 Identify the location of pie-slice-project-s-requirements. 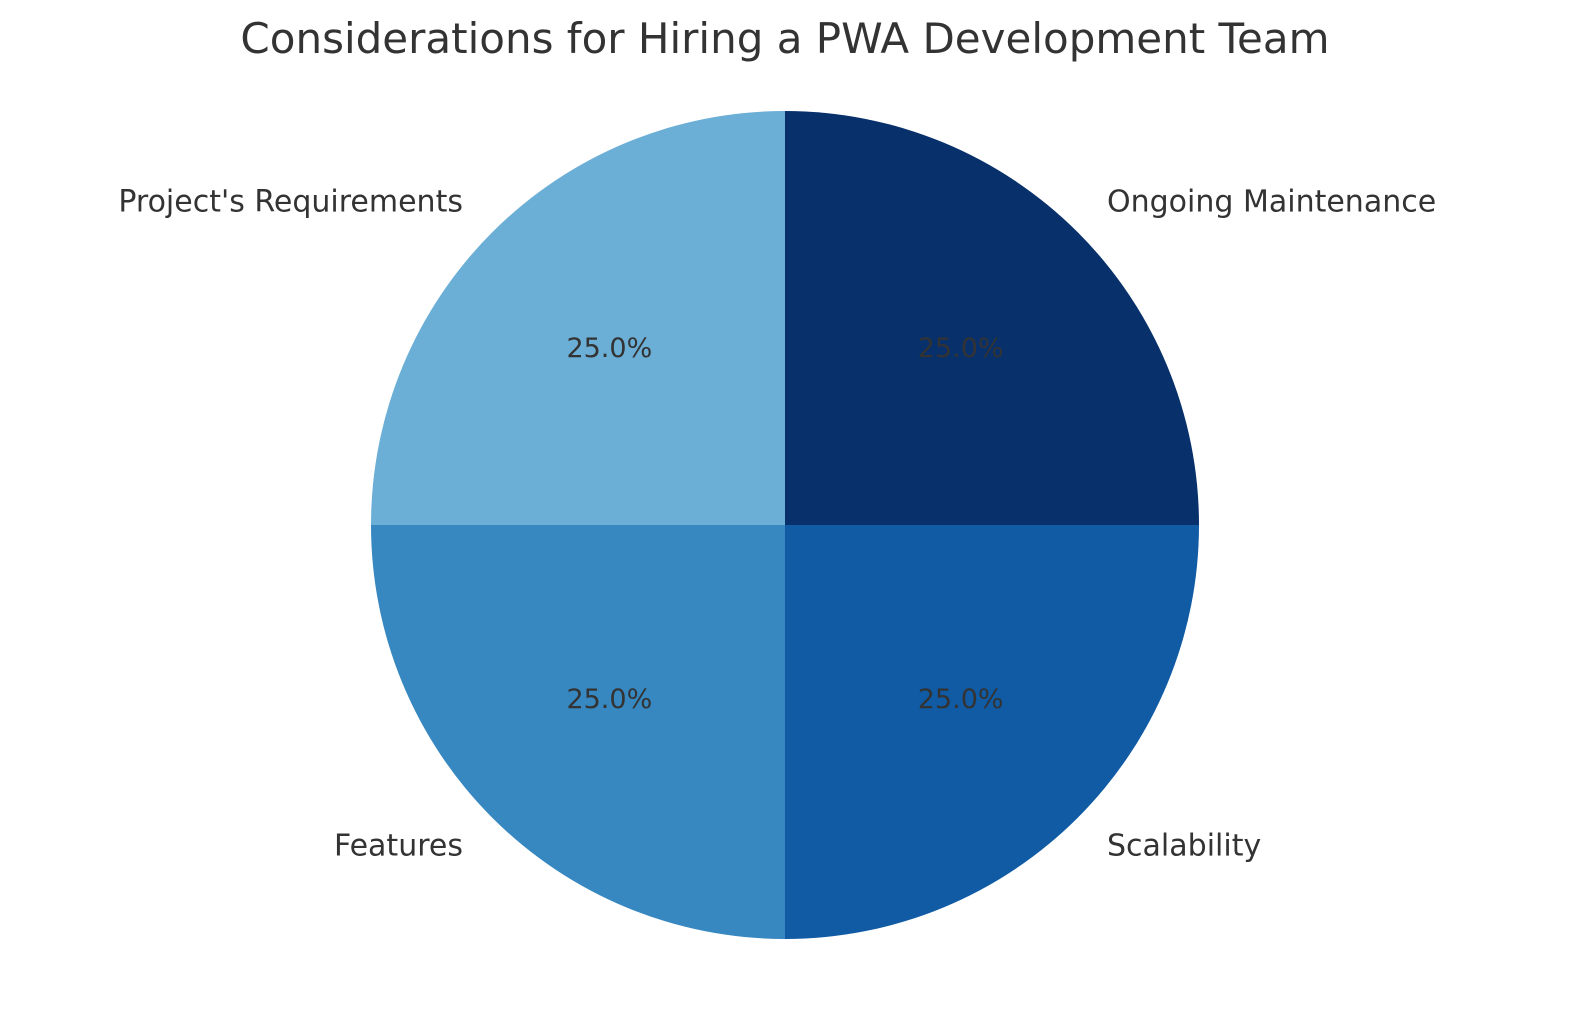
(578, 318).